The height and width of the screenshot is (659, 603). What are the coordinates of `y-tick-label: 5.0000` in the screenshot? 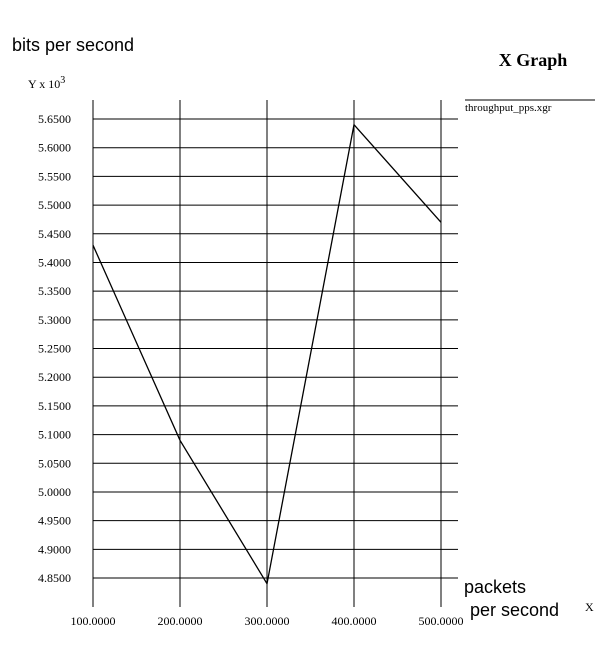 It's located at (54, 492).